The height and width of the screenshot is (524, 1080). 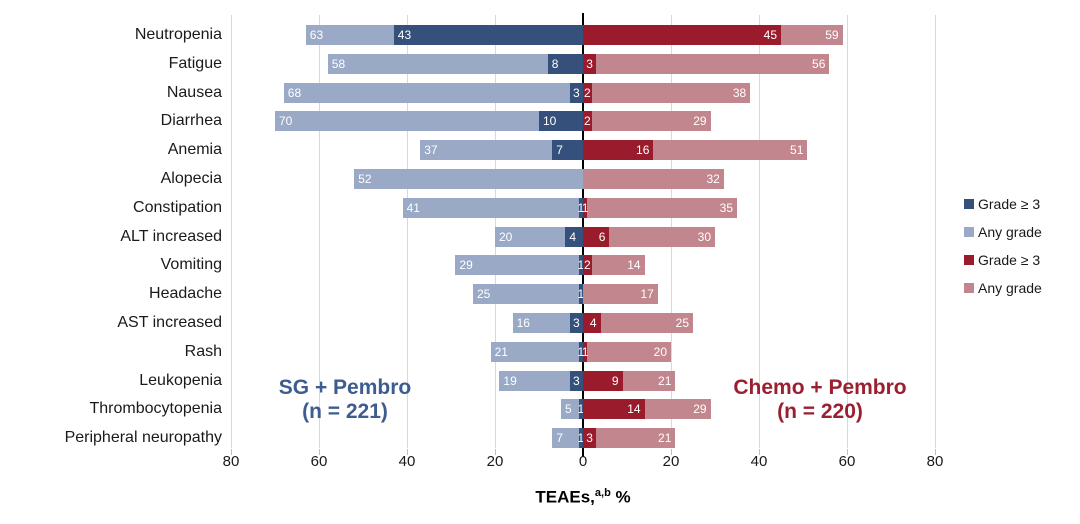 I want to click on legend-item-sg_grade3: Grade ≥ 3, so click(x=1003, y=204).